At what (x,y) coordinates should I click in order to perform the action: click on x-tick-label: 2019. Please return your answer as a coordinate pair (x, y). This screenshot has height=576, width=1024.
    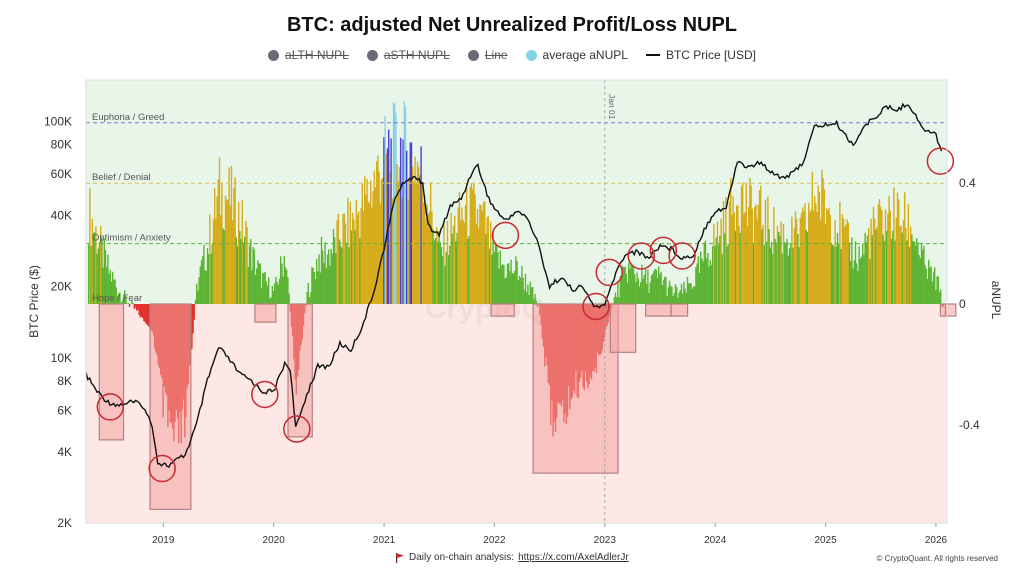
    Looking at the image, I should click on (163, 540).